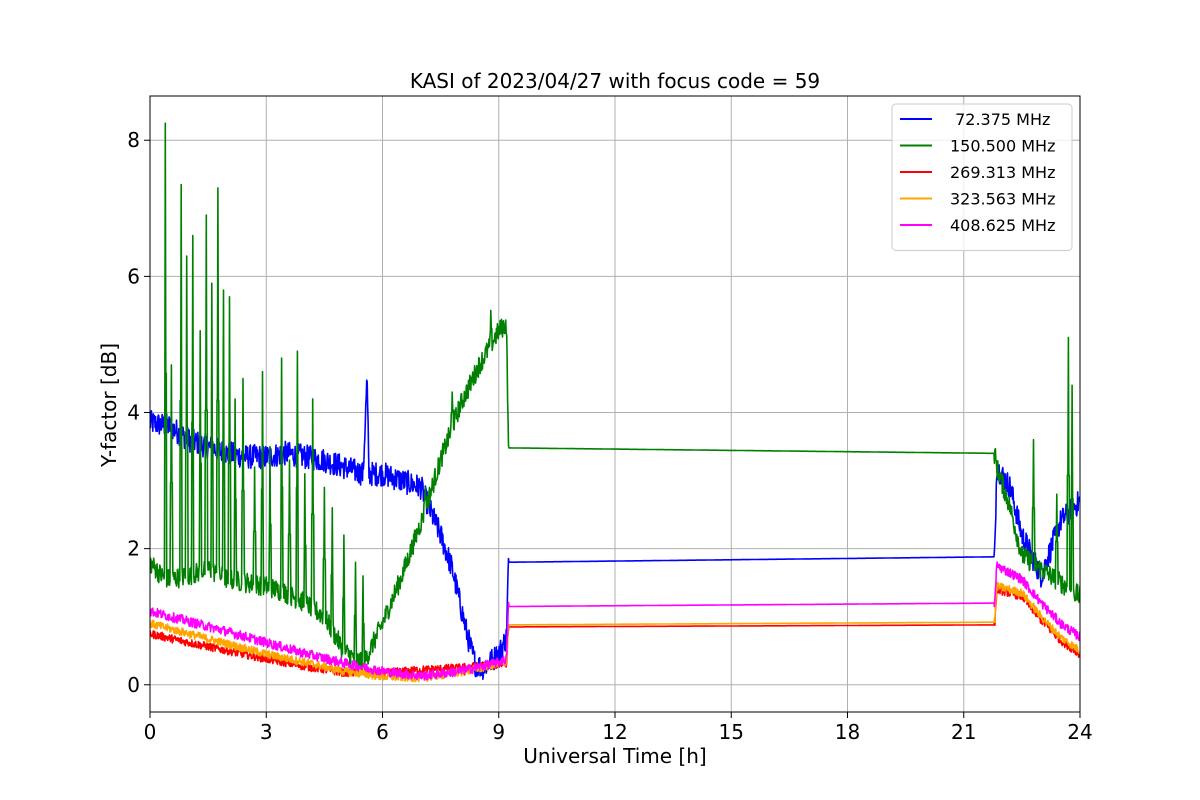 This screenshot has height=800, width=1200. Describe the element at coordinates (1002, 225) in the screenshot. I see `legend-label: 408.625 MHz` at that location.